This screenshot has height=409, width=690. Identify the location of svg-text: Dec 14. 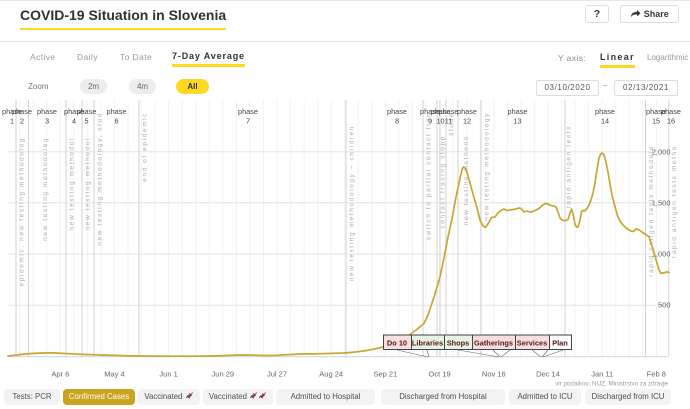
(548, 374).